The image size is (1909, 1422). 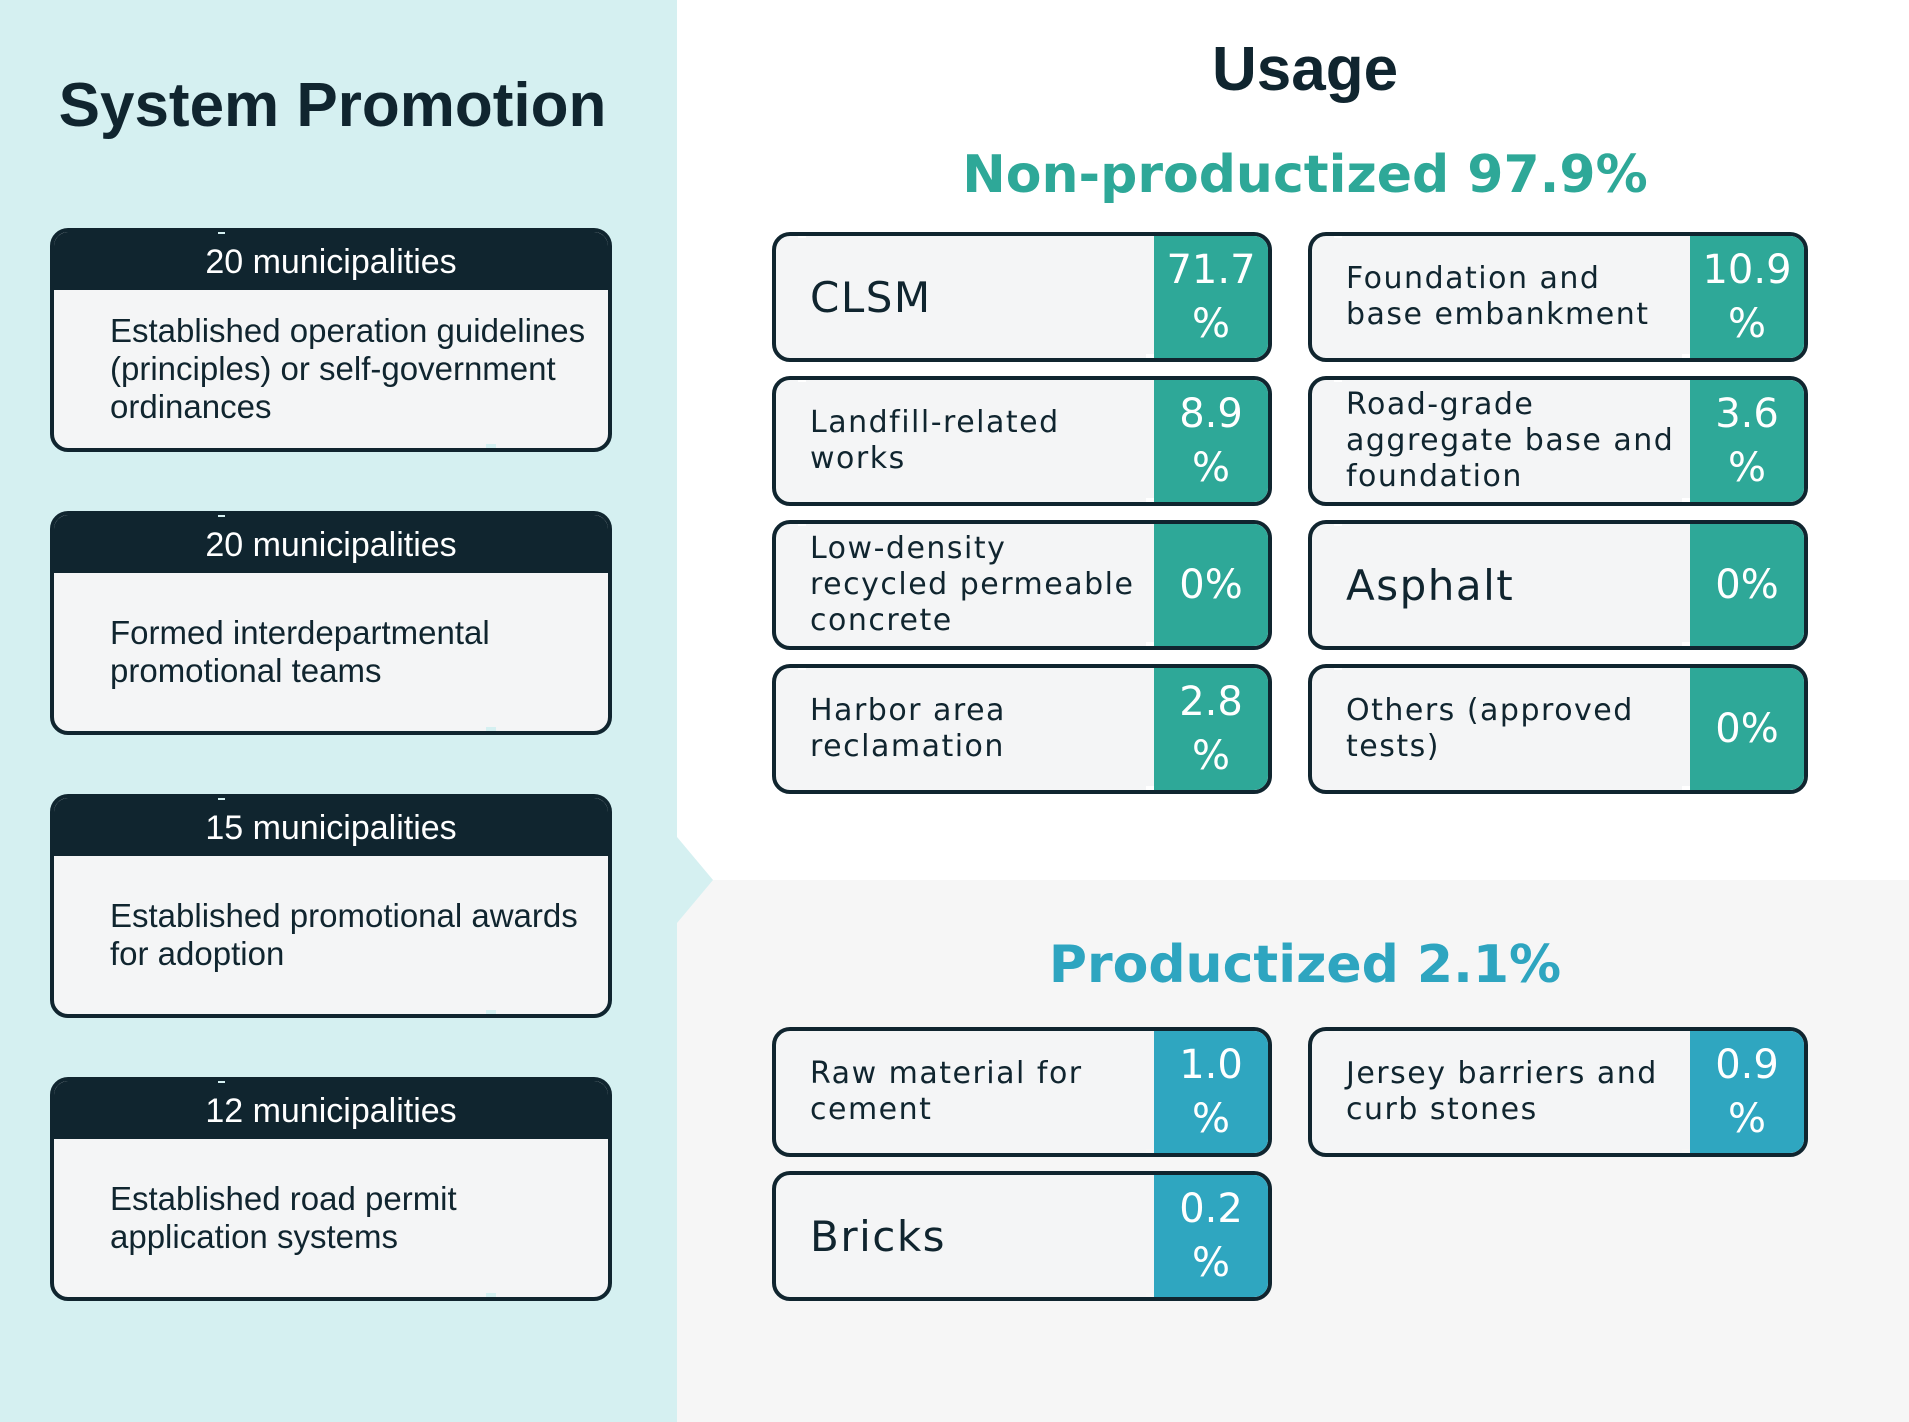 What do you see at coordinates (1211, 1092) in the screenshot?
I see `usage-percent: 1.0 %` at bounding box center [1211, 1092].